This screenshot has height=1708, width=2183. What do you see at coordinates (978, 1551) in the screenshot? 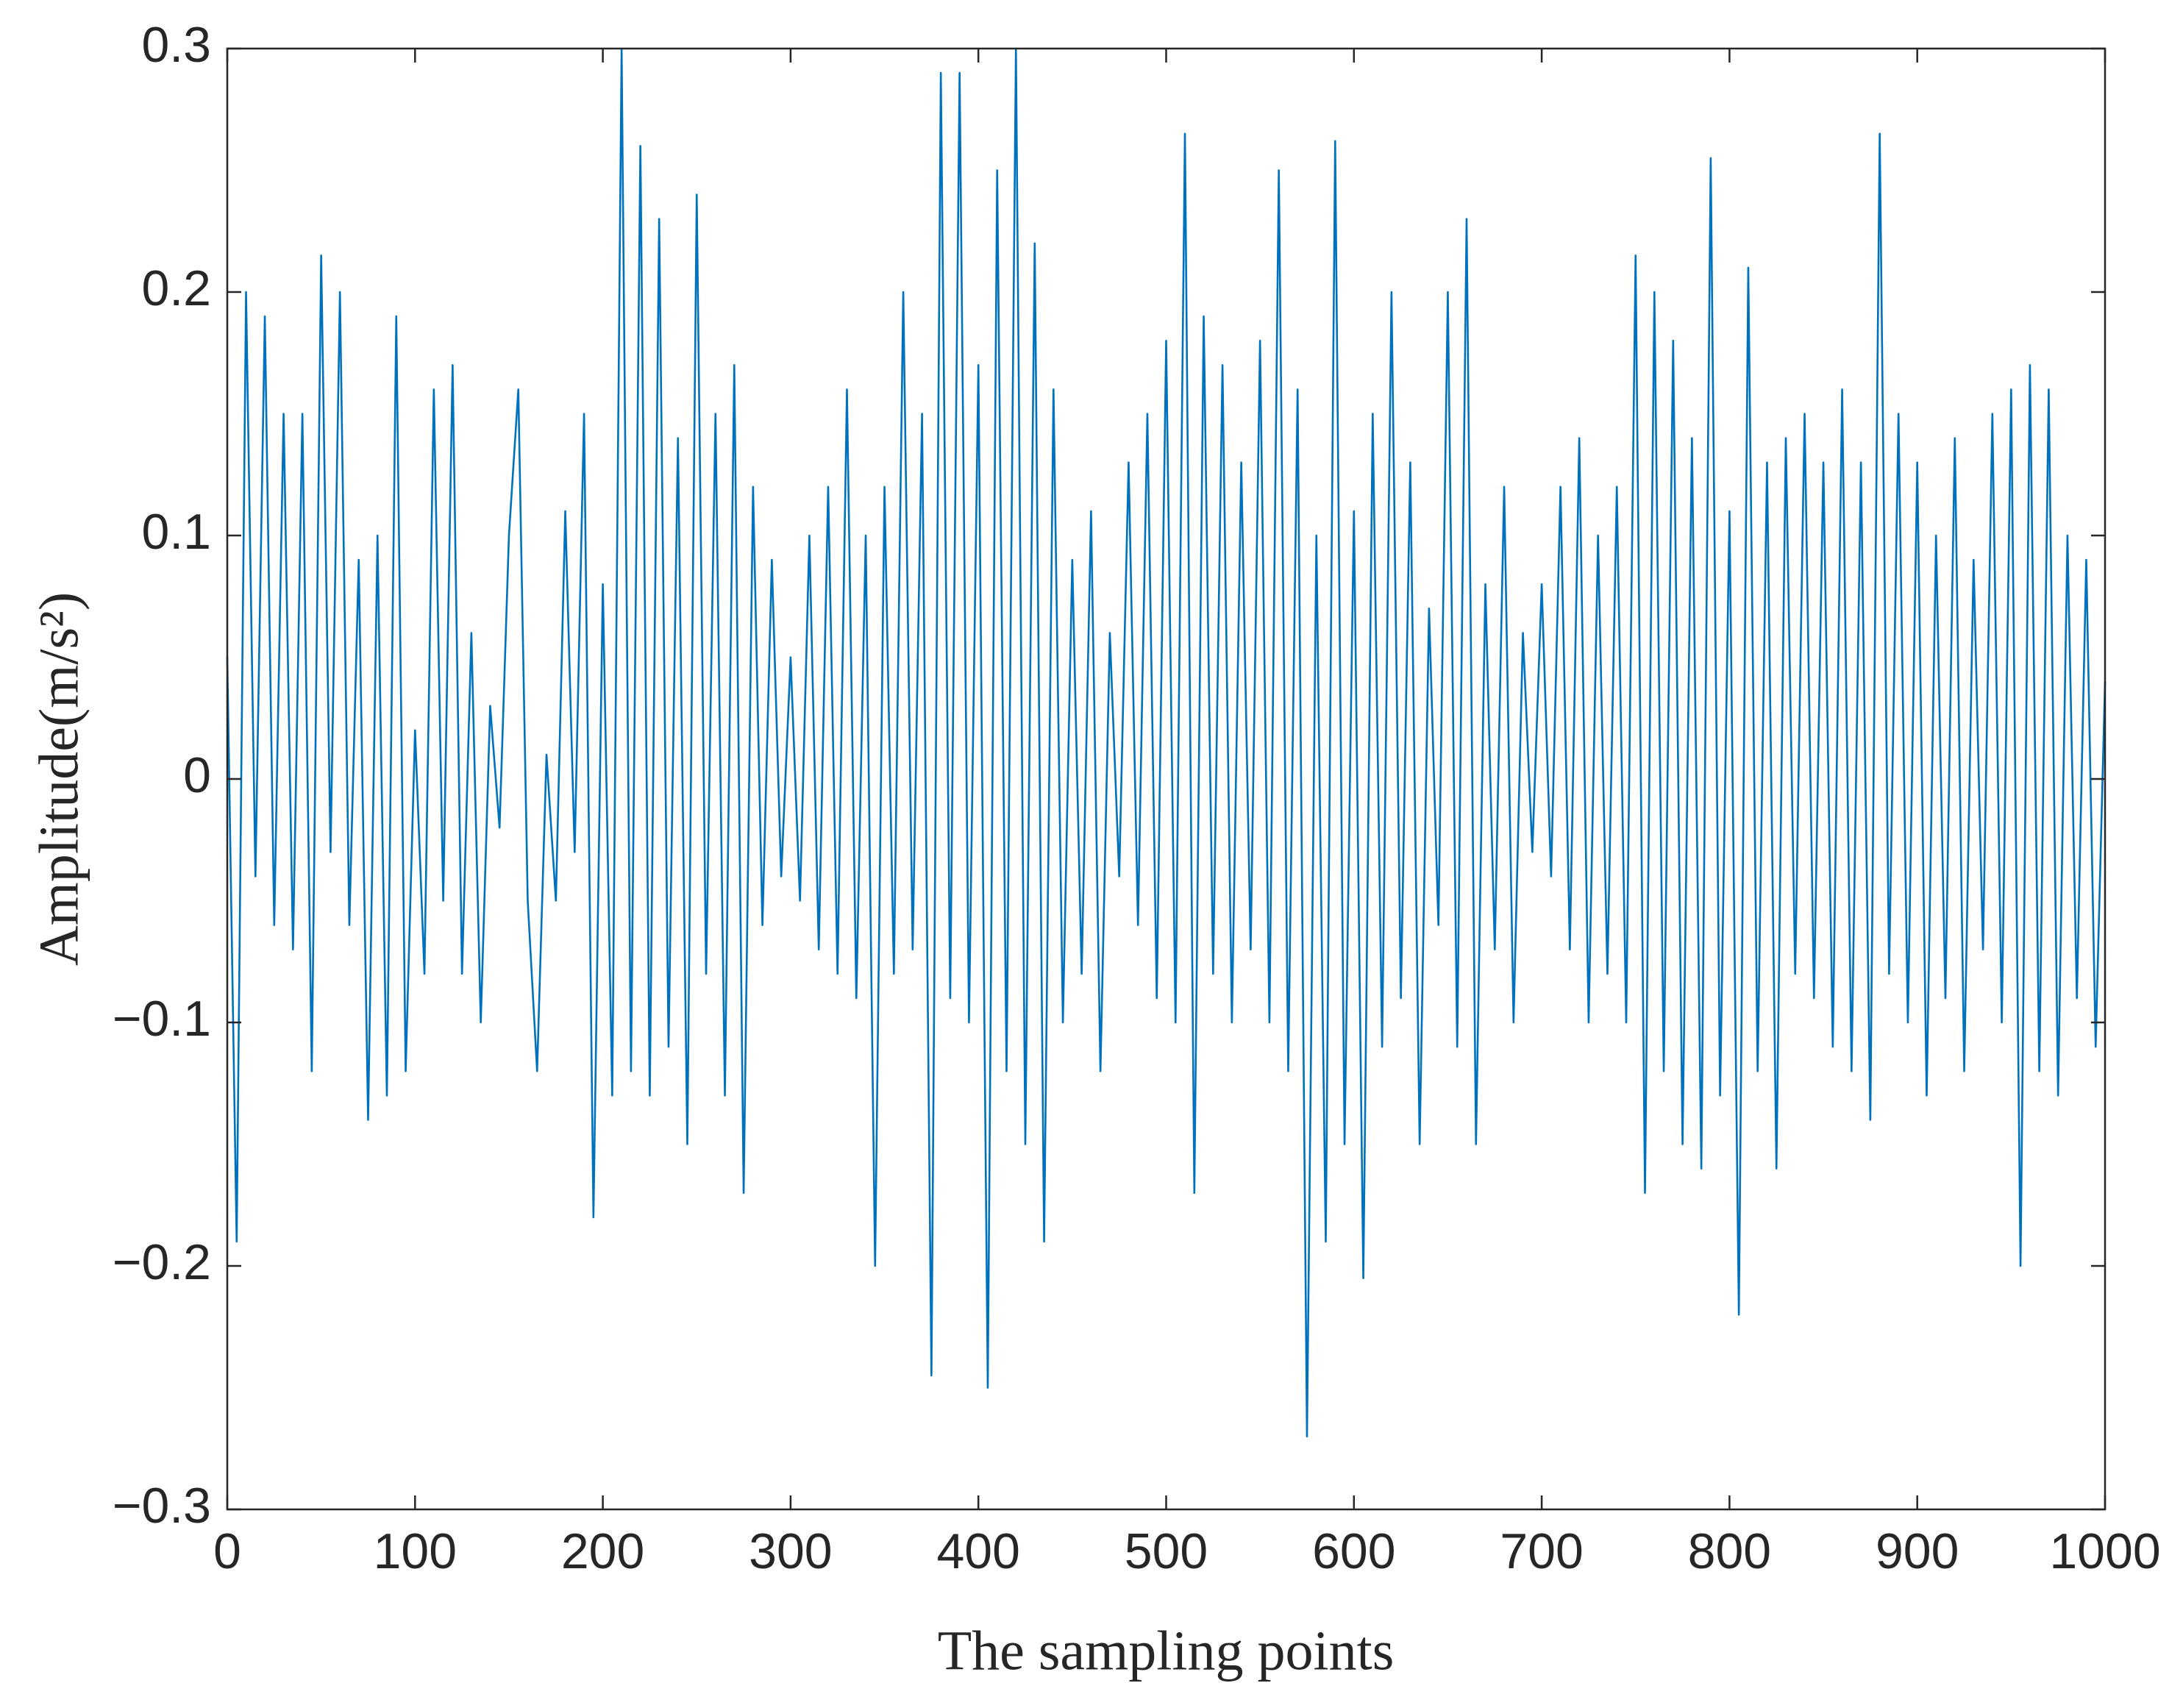
I see `x-tick-label: 400` at bounding box center [978, 1551].